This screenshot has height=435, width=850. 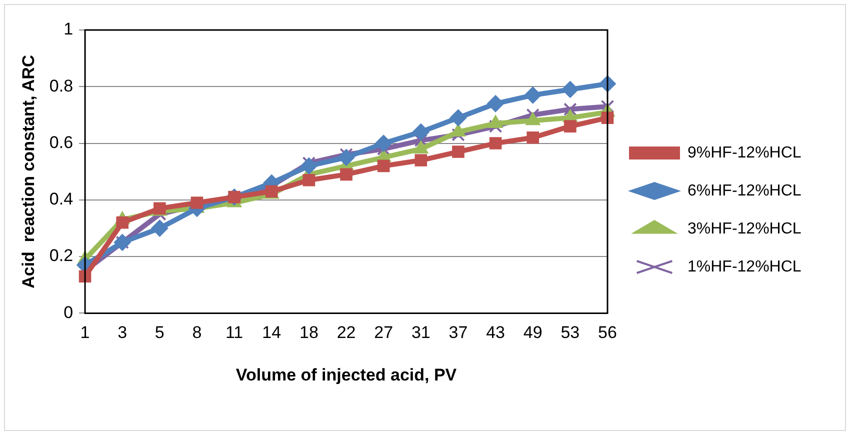 What do you see at coordinates (607, 332) in the screenshot?
I see `x-tick-label: 56` at bounding box center [607, 332].